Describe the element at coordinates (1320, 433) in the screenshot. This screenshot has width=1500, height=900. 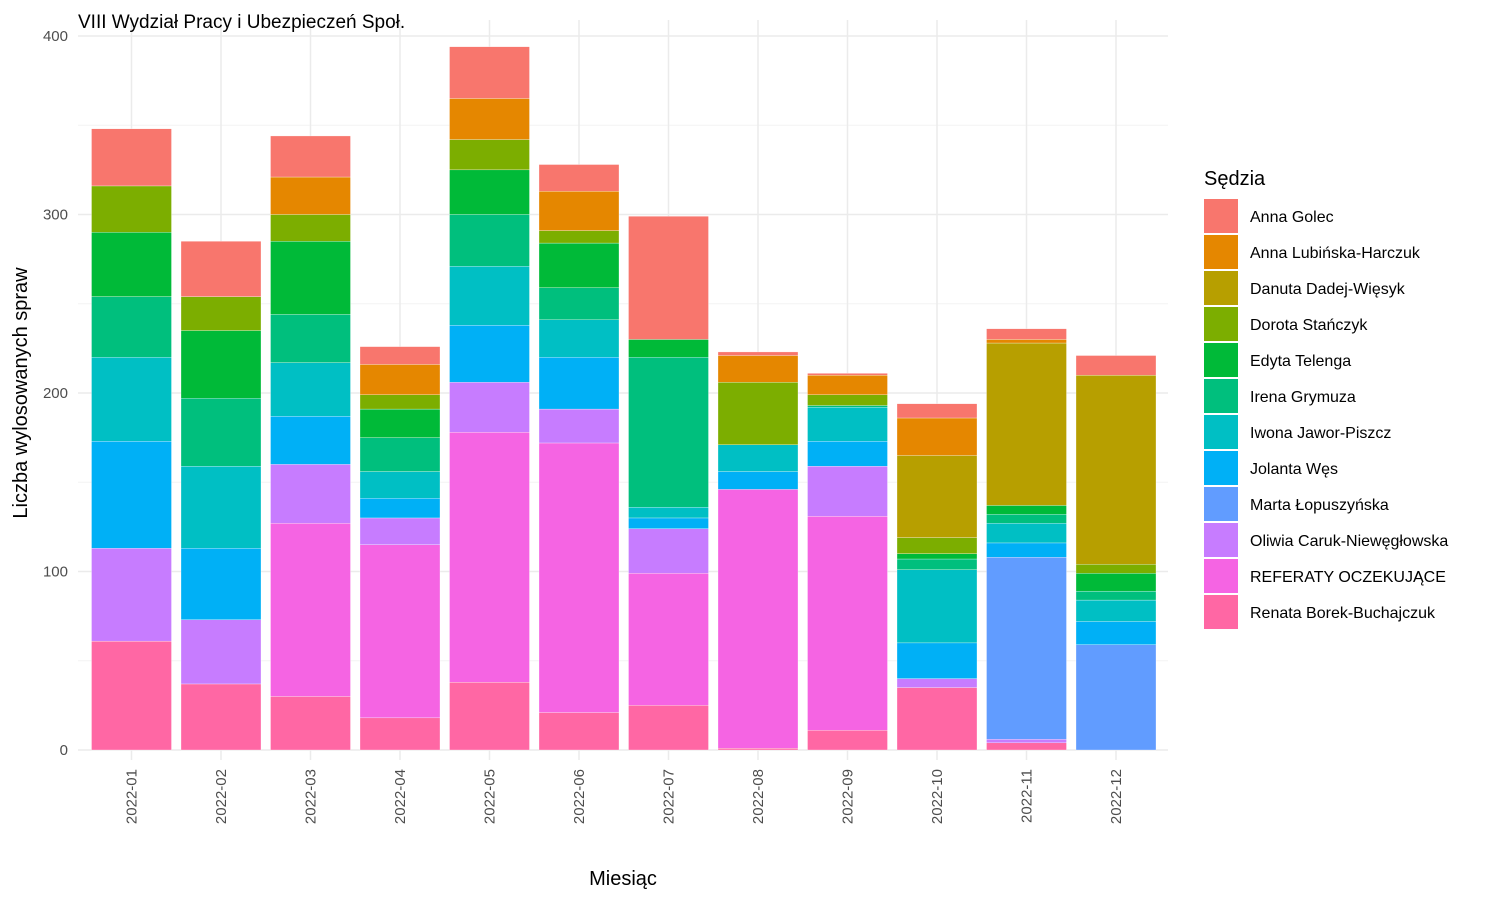
I see `legend-label: Iwona Jawor-Piszcz` at that location.